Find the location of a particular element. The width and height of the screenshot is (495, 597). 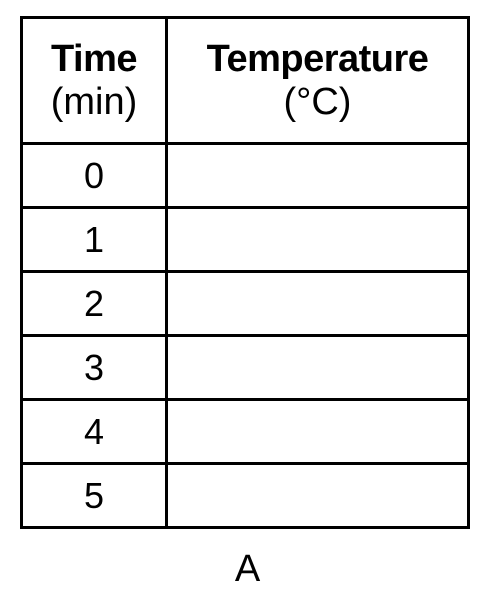

table-row: 3 is located at coordinates (245, 368).